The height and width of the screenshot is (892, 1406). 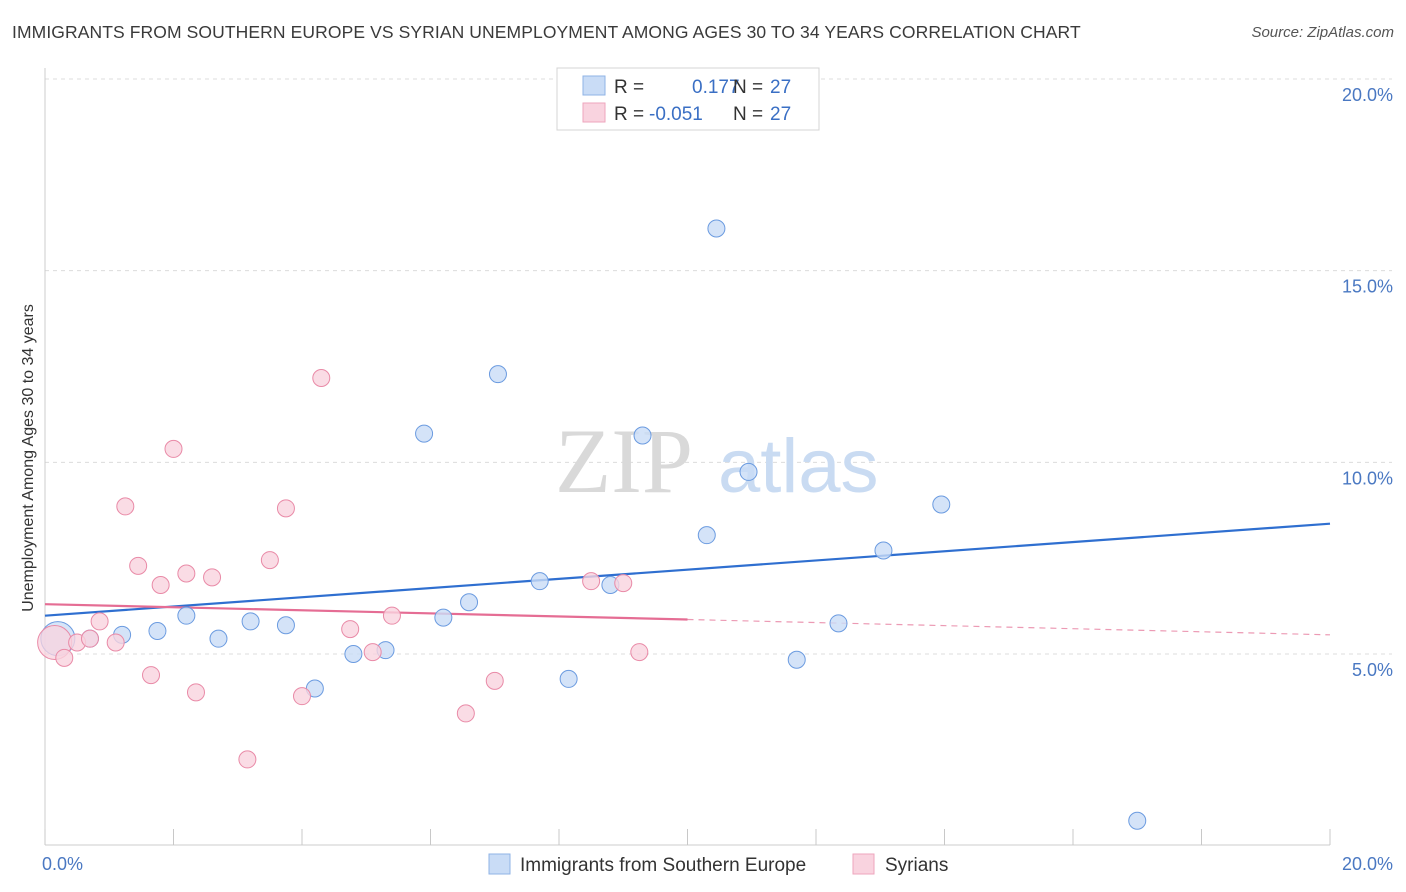 What do you see at coordinates (780, 87) in the screenshot?
I see `legend-n-value-1: 27` at bounding box center [780, 87].